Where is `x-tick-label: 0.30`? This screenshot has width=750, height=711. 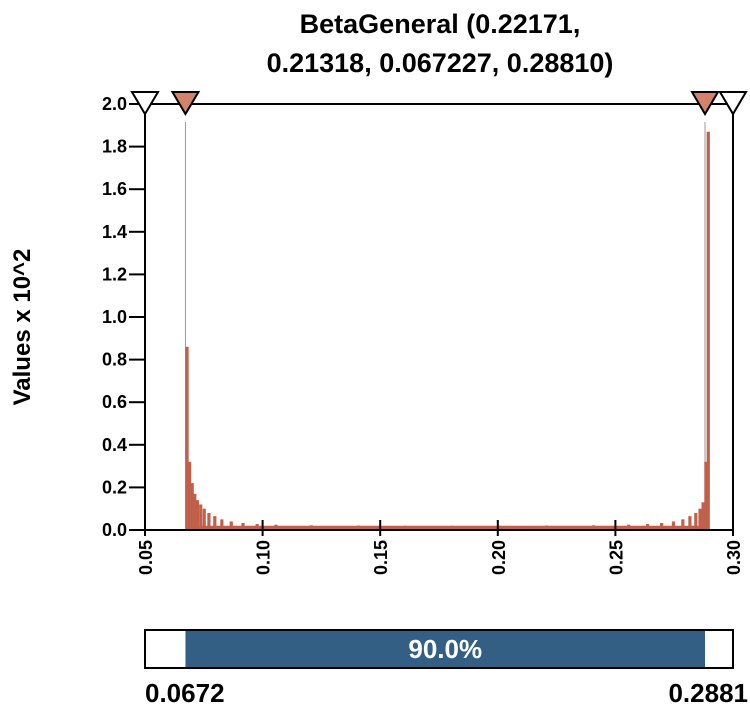
x-tick-label: 0.30 is located at coordinates (734, 557).